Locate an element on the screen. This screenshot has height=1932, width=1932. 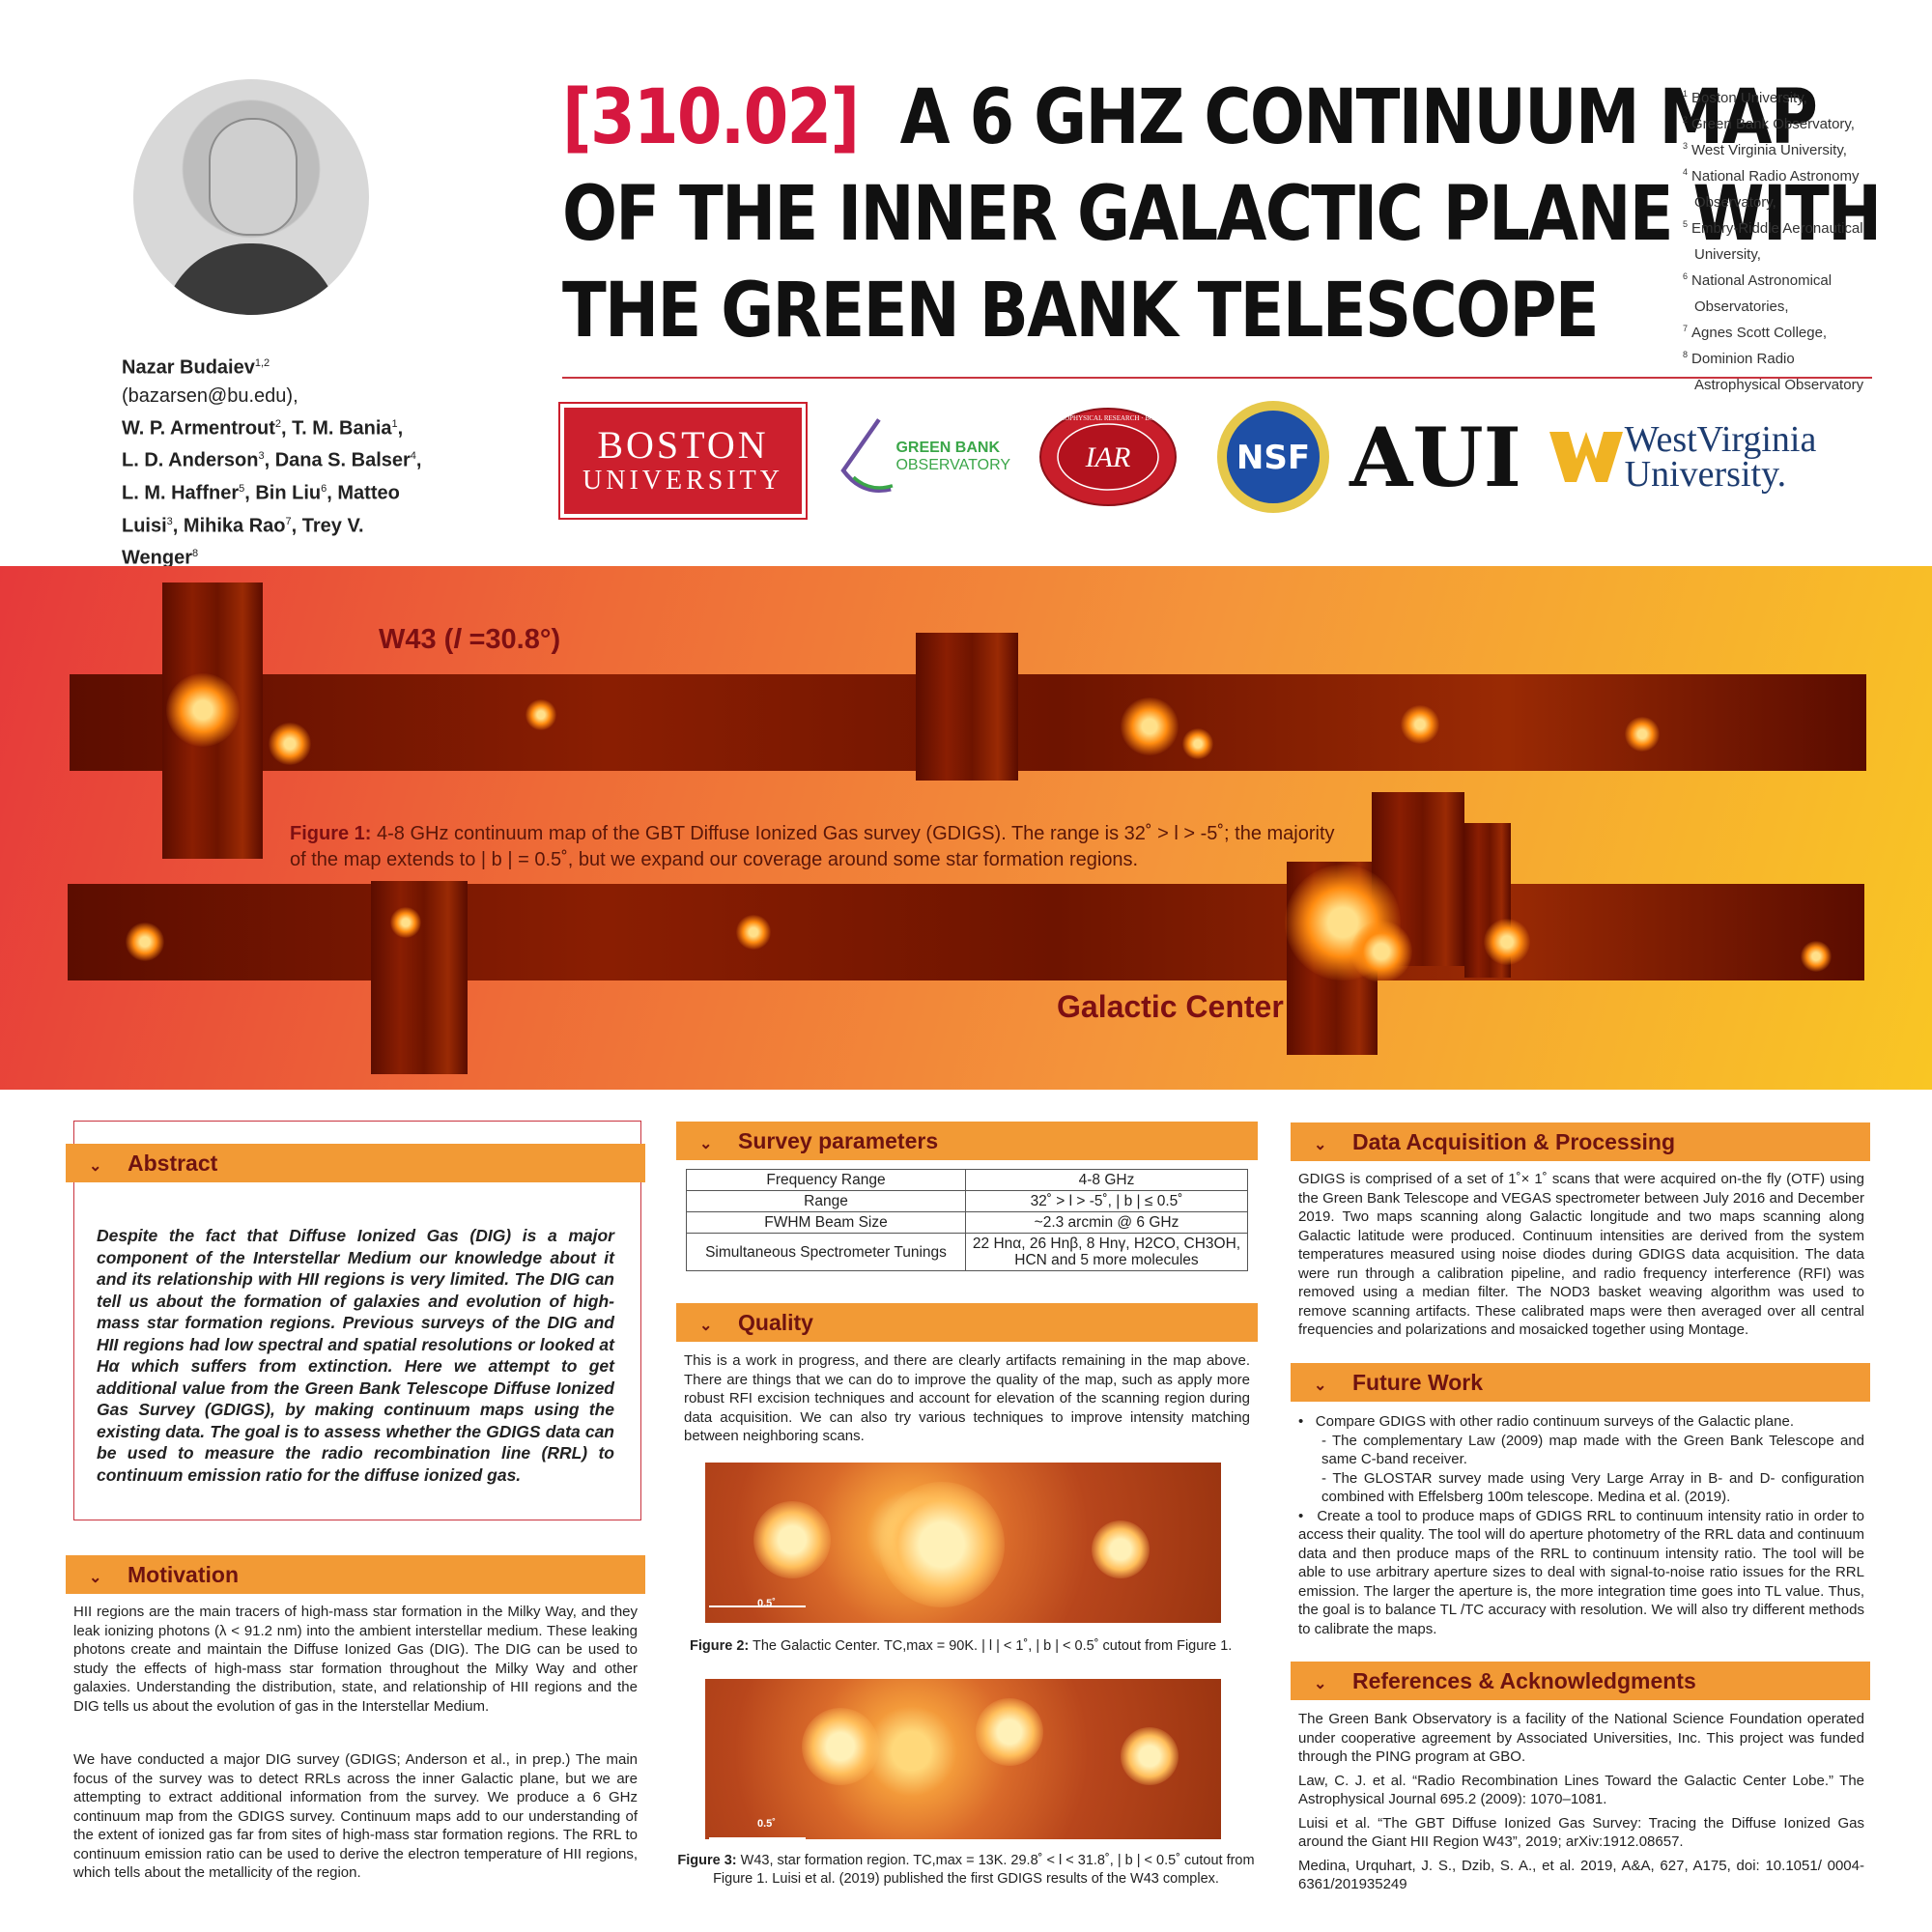
wv-icon is located at coordinates (1585, 457).